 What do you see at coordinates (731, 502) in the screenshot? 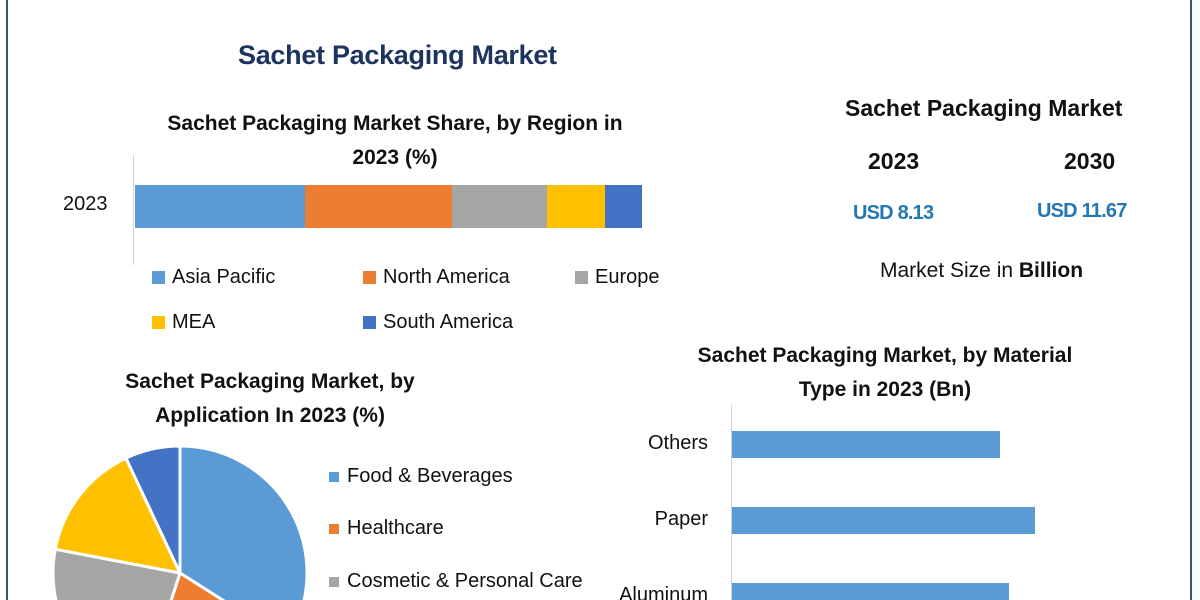
I see `material-chart-axis` at bounding box center [731, 502].